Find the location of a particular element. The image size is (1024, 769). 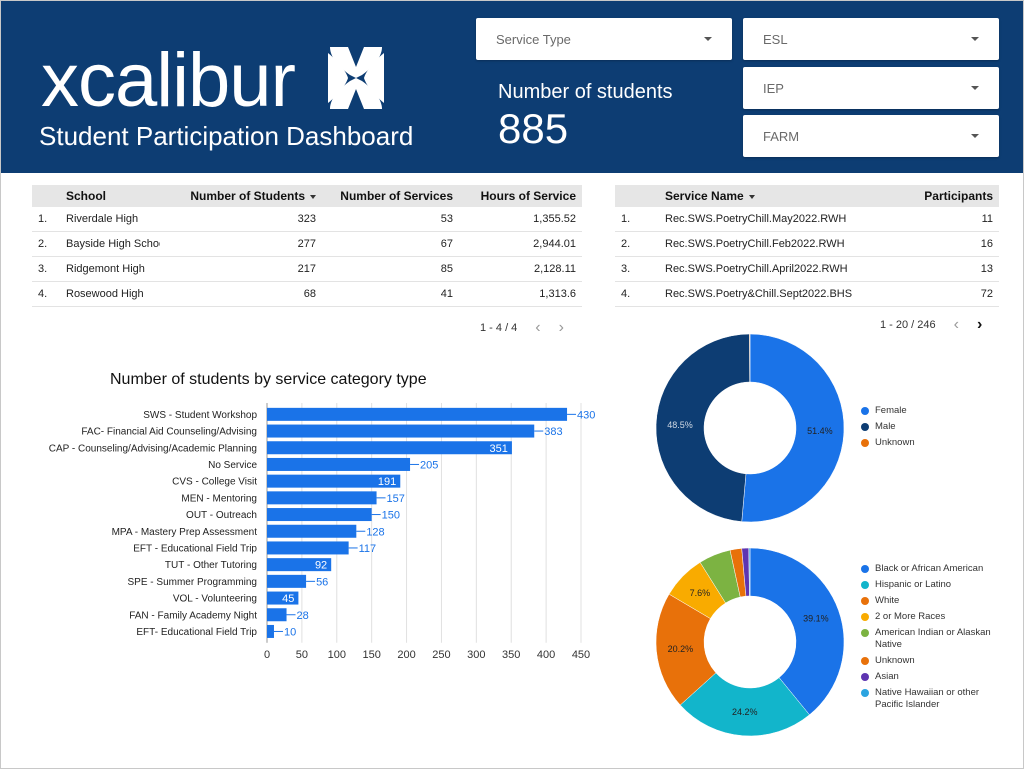

cell-services: 41 is located at coordinates (446, 294).